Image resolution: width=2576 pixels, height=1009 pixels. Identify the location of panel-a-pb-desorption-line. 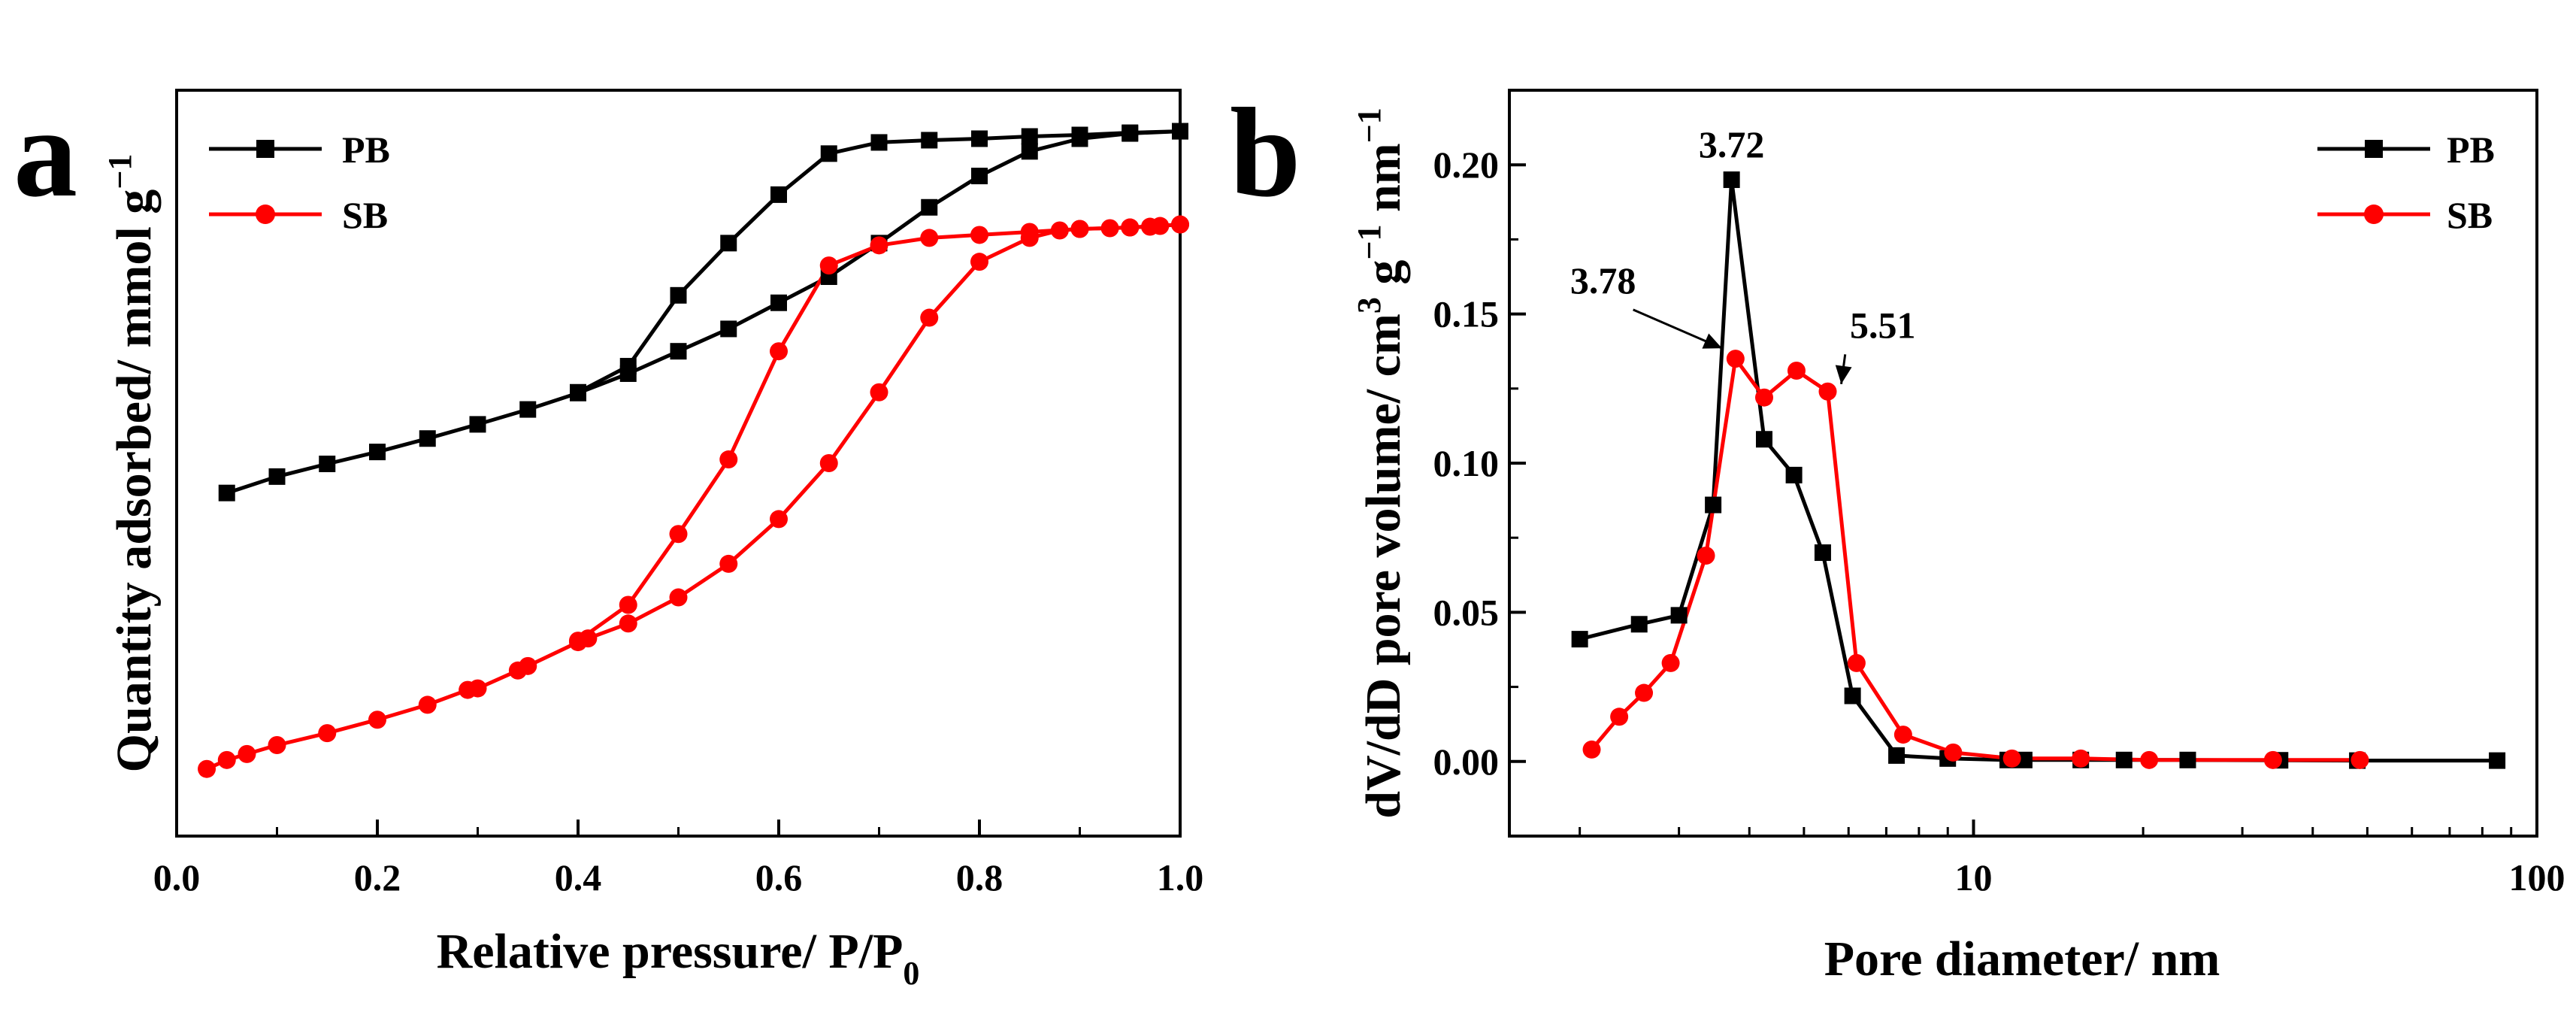
(879, 262).